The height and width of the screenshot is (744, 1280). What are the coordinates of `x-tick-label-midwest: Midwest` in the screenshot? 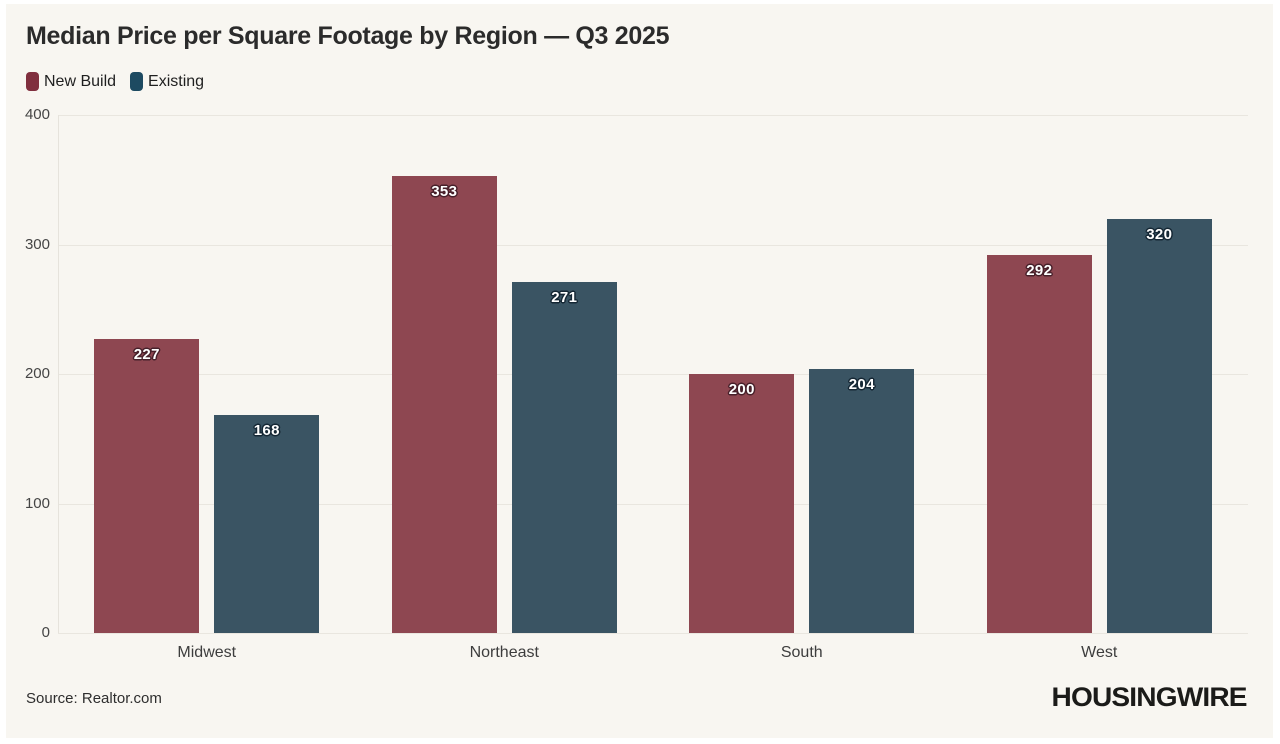 It's located at (207, 652).